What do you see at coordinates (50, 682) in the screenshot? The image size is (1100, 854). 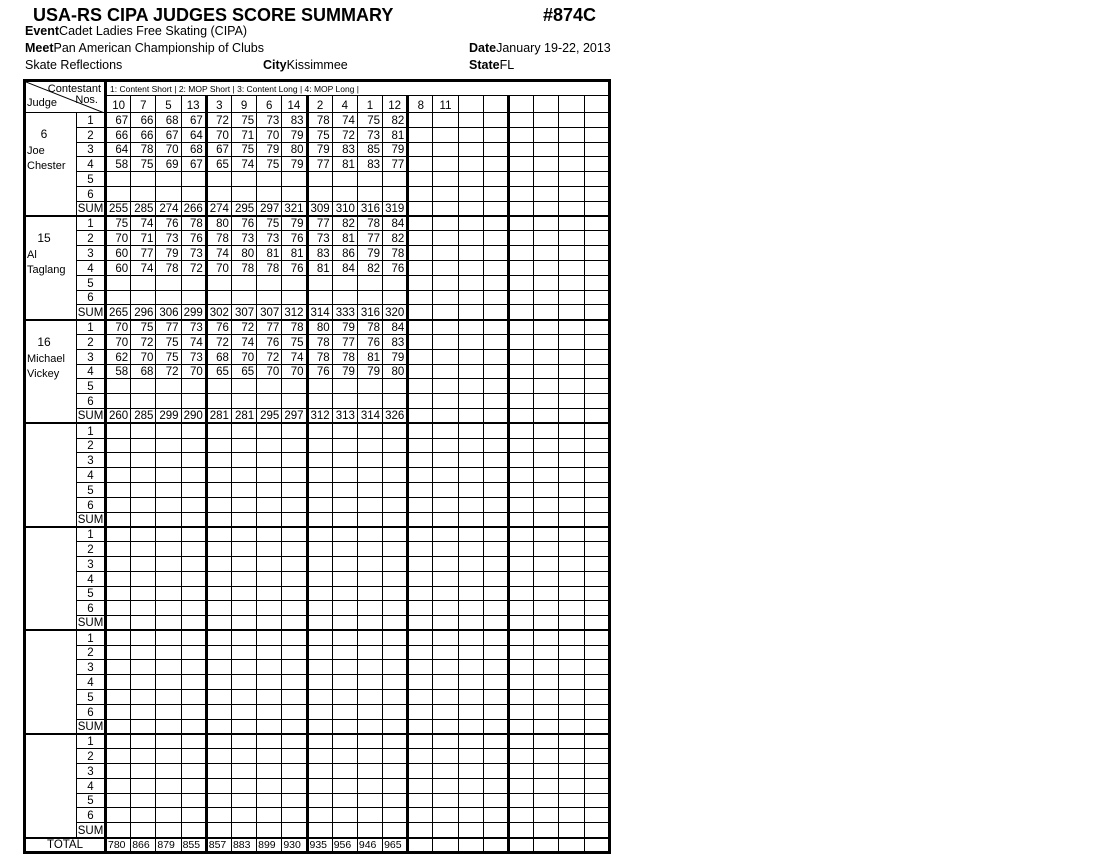 I see `judge-cell` at bounding box center [50, 682].